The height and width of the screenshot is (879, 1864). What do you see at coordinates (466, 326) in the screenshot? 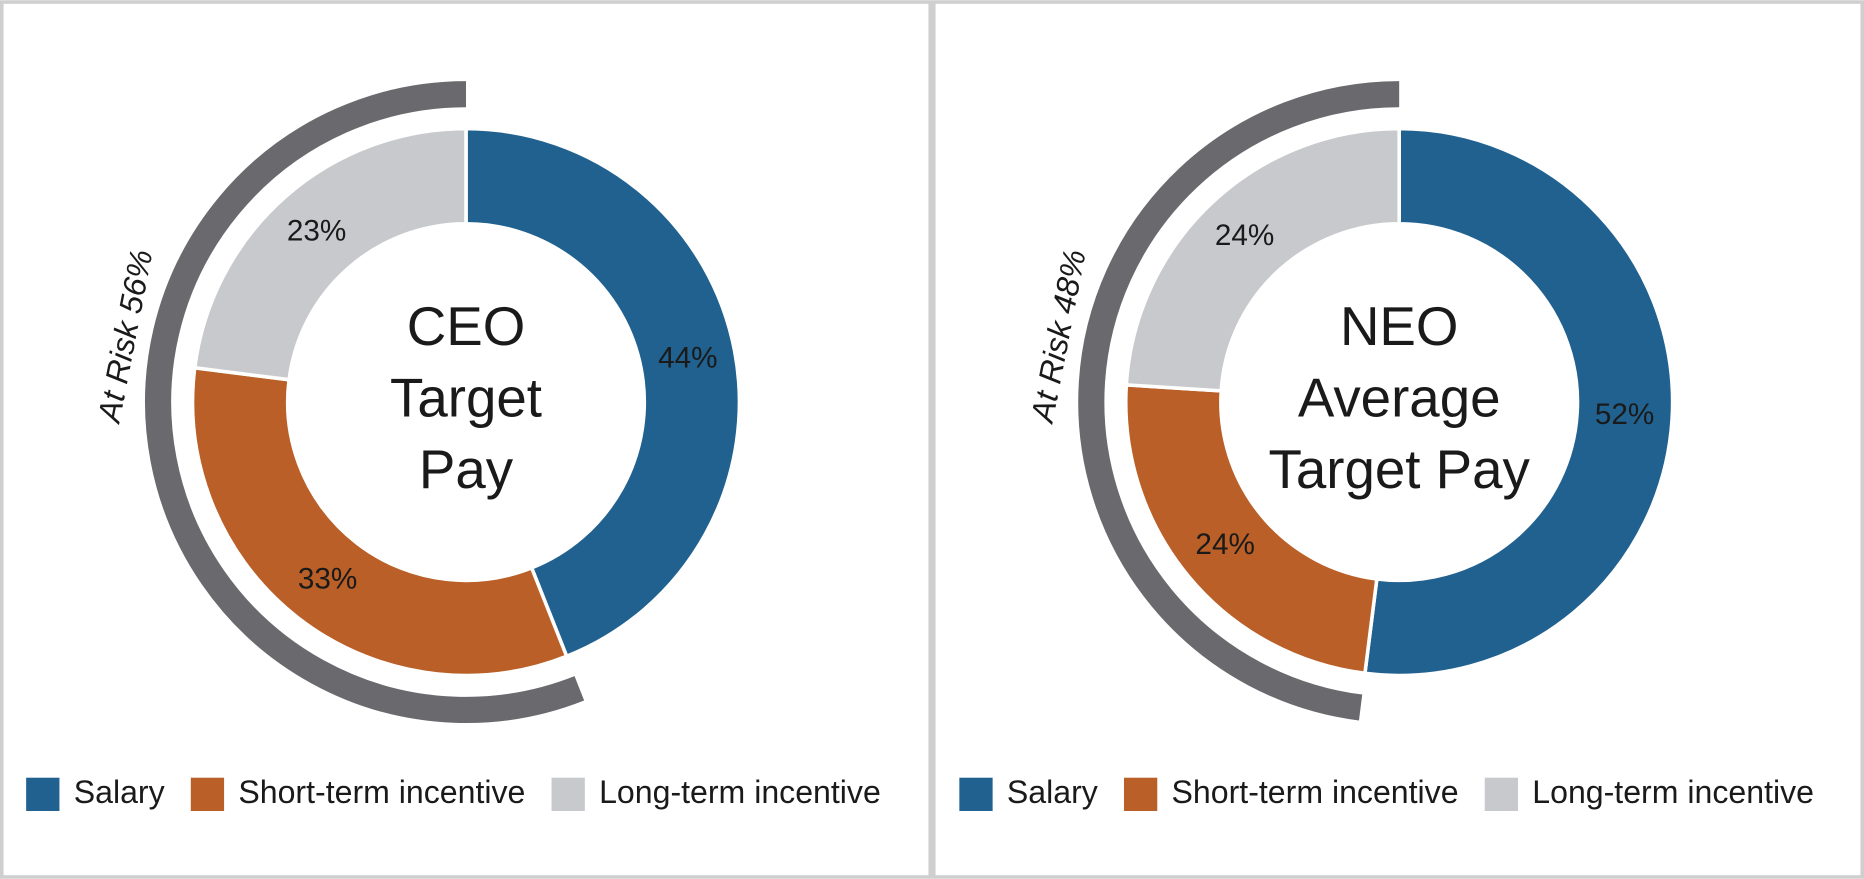
I see `center-title: CEO` at bounding box center [466, 326].